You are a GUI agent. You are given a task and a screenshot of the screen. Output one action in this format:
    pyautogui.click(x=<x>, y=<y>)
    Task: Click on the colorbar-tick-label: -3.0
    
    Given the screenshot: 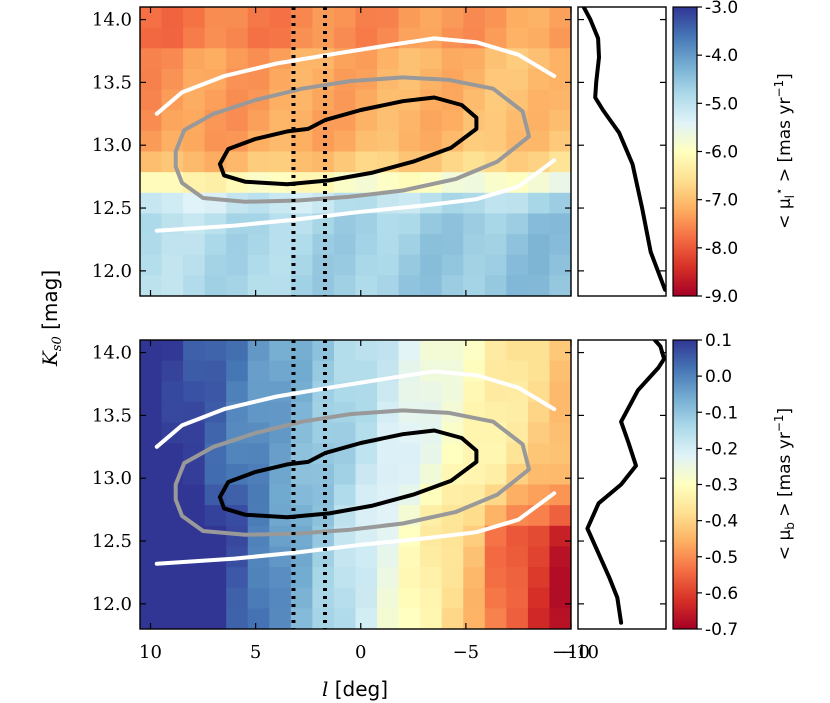 What is the action you would take?
    pyautogui.click(x=721, y=9)
    